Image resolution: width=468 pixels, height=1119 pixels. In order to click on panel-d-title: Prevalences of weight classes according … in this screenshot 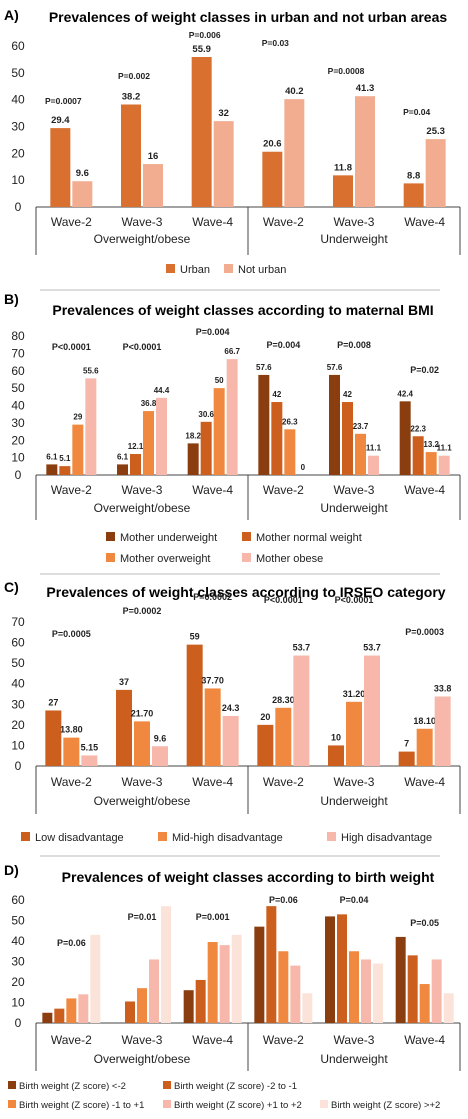, I will do `click(248, 877)`.